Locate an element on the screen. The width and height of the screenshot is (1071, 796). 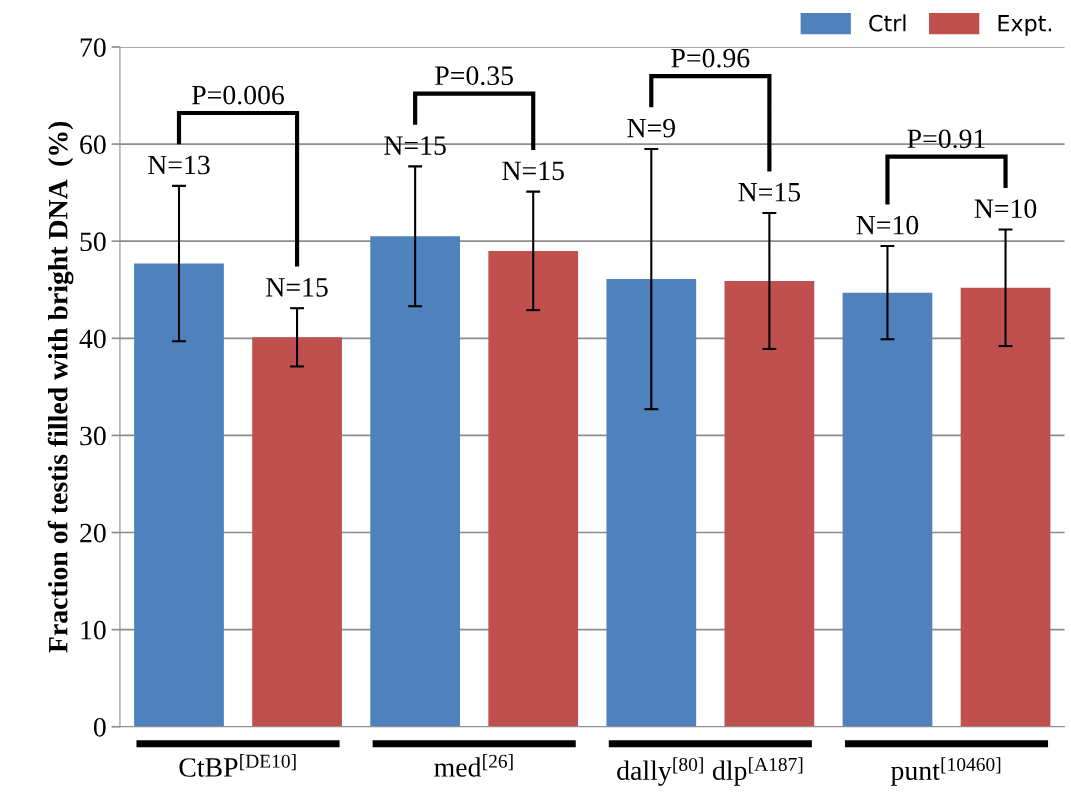
y-tick-label: 0 is located at coordinates (99, 727).